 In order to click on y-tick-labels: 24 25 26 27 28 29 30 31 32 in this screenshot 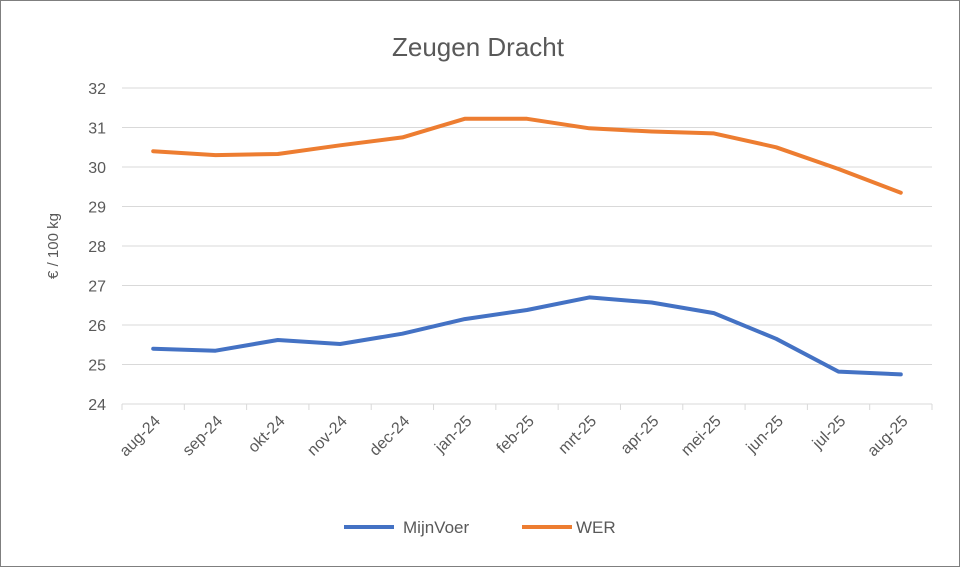, I will do `click(97, 247)`.